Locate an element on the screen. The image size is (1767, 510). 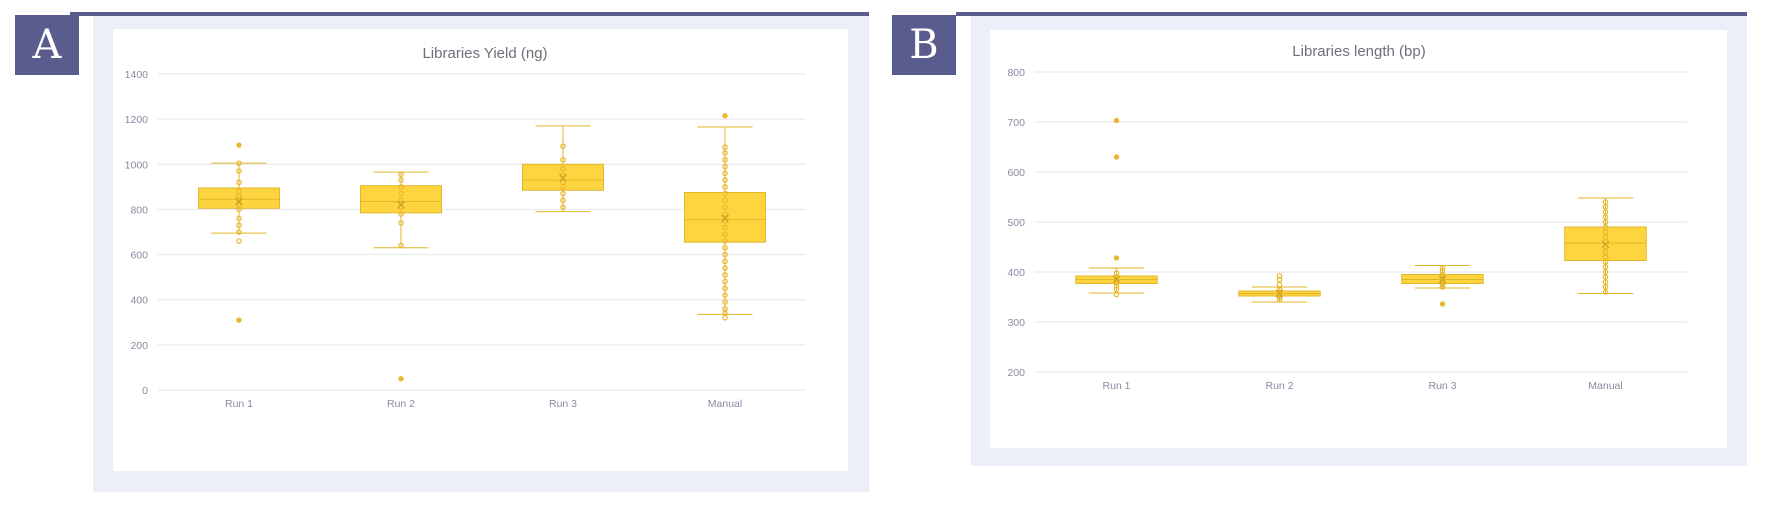
y-tick-label: 800 is located at coordinates (1016, 73).